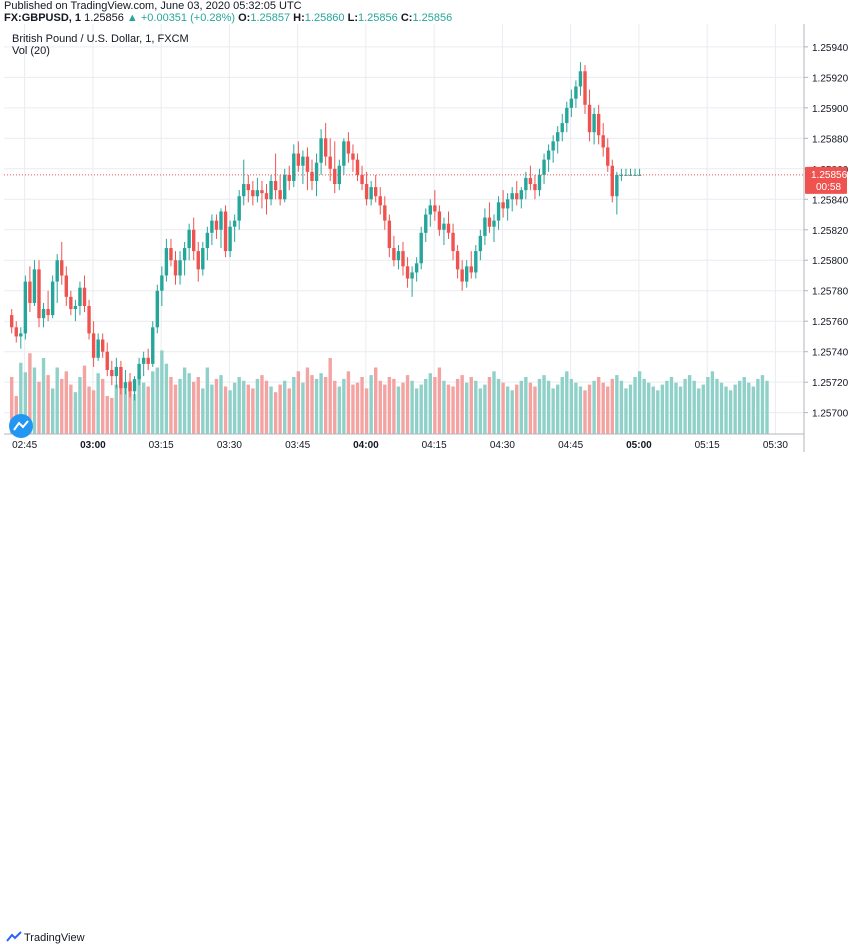  I want to click on time-tick-label: 04:00, so click(366, 445).